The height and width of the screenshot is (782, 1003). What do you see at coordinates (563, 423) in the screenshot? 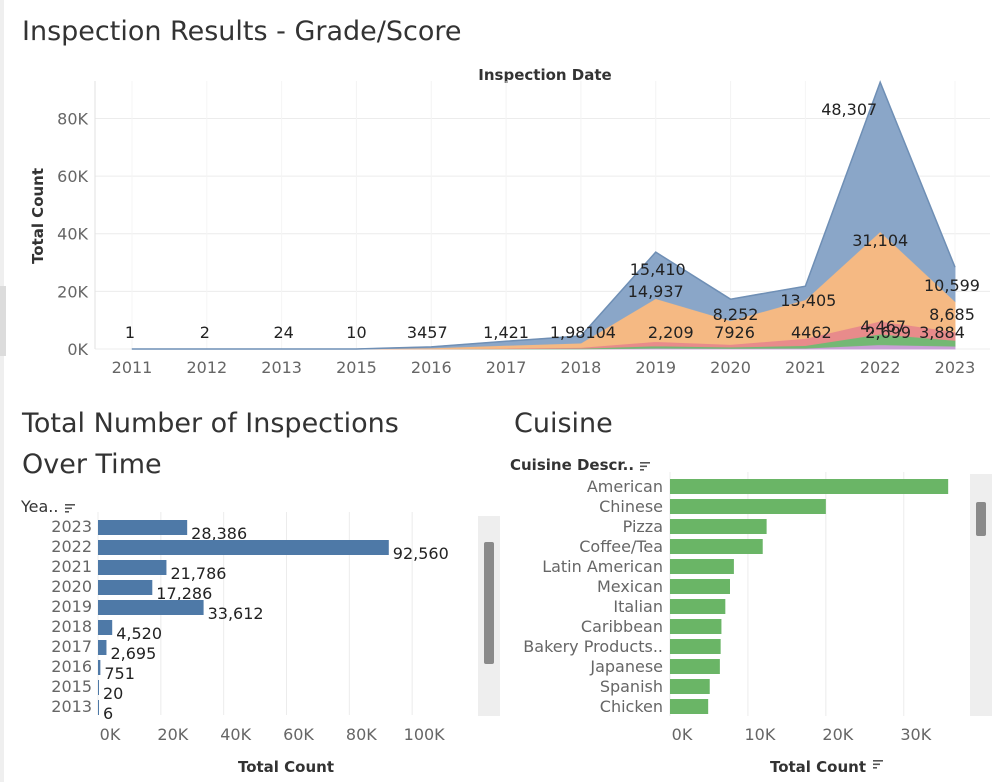
I see `cuisine-title: Cuisine` at bounding box center [563, 423].